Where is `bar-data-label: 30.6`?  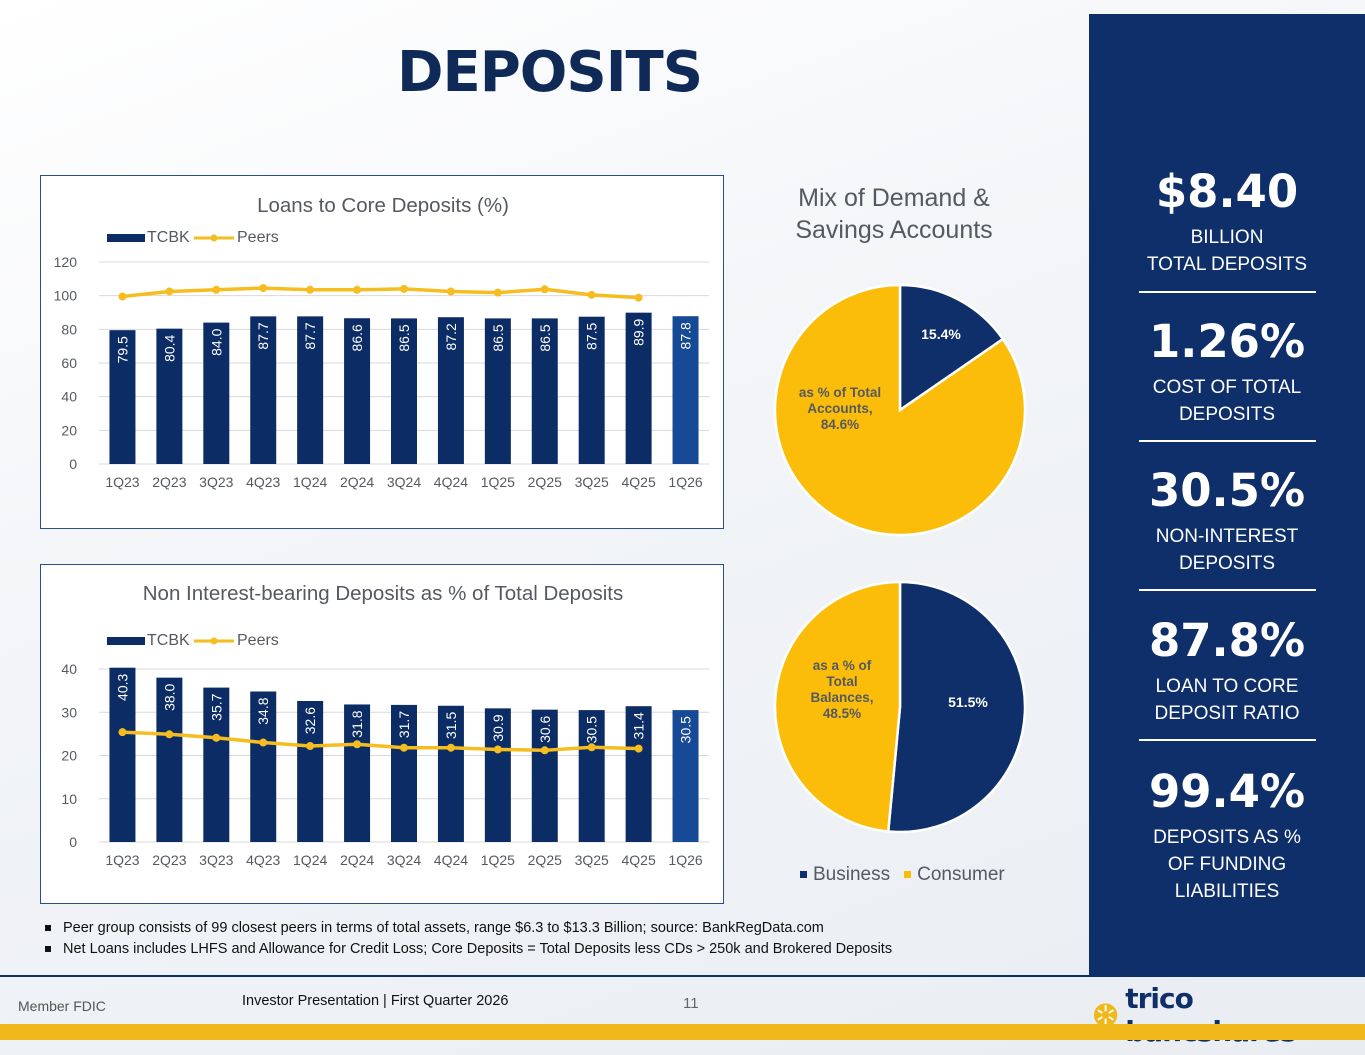 bar-data-label: 30.6 is located at coordinates (545, 728).